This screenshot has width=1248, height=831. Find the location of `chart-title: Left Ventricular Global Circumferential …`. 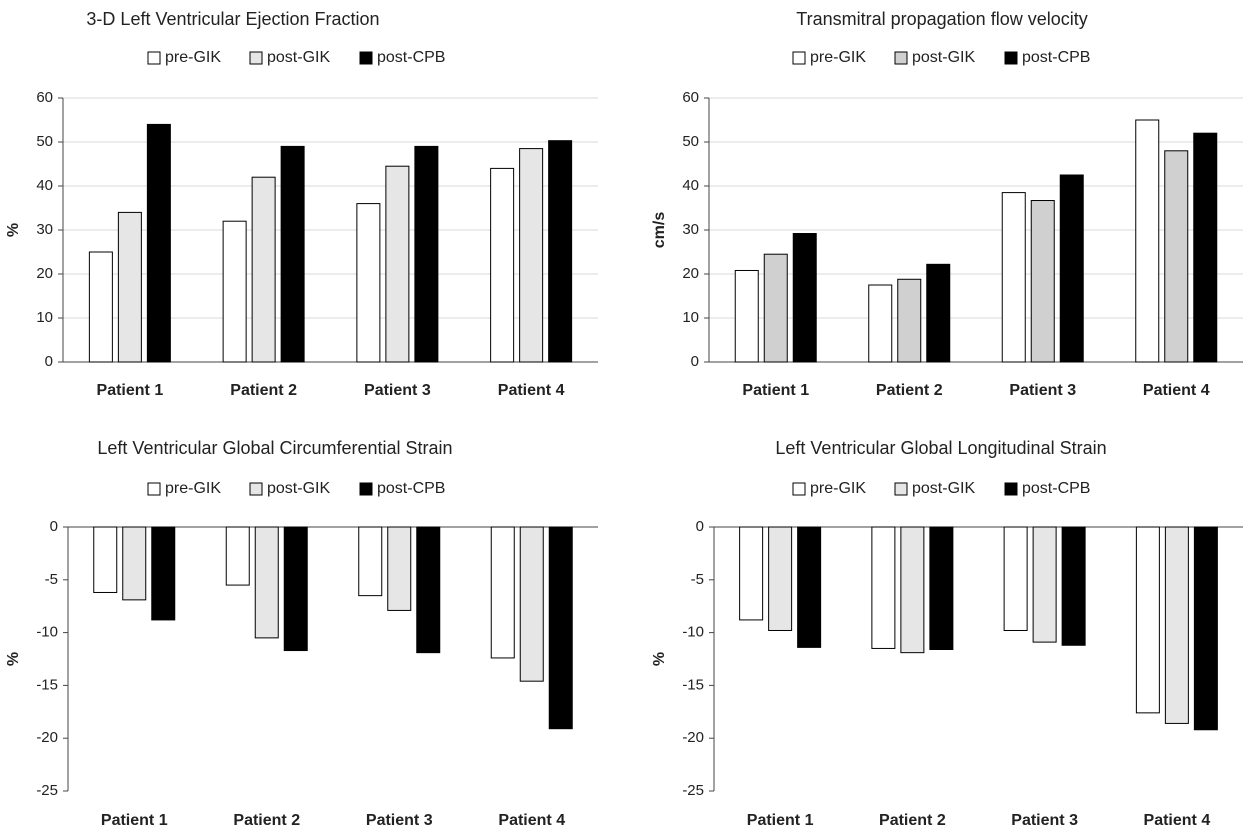

chart-title: Left Ventricular Global Circumferential … is located at coordinates (274, 448).